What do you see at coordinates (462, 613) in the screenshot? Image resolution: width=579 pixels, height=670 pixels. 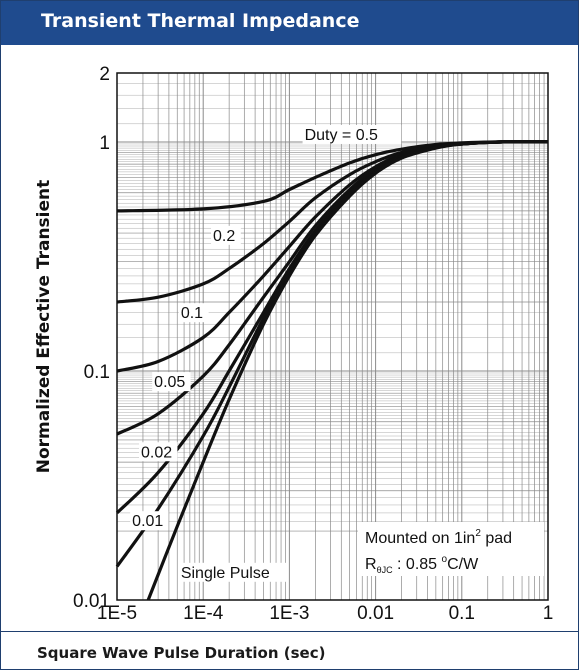 I see `x-tick-label: 0.1` at bounding box center [462, 613].